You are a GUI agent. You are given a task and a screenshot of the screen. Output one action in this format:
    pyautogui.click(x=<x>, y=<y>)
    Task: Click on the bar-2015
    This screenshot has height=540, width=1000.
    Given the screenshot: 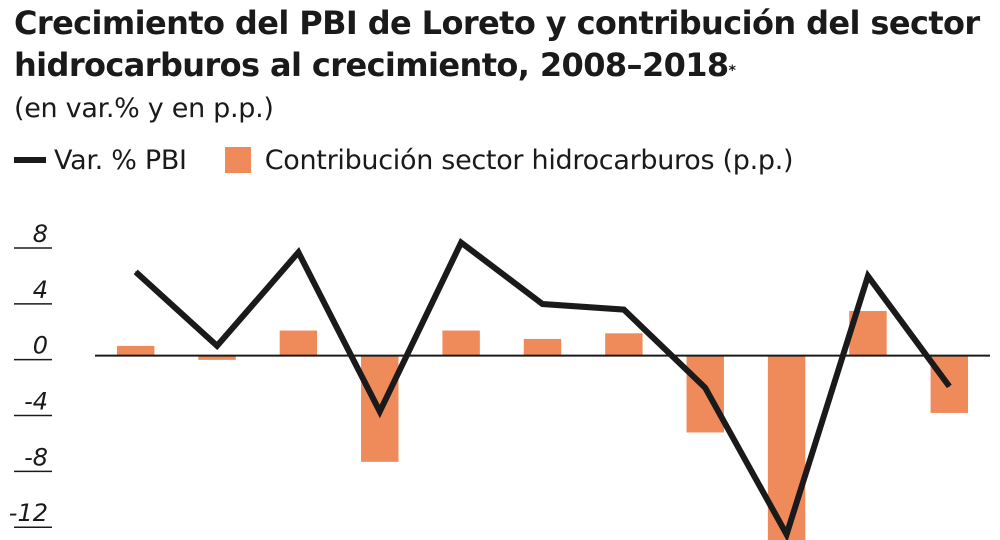 What is the action you would take?
    pyautogui.click(x=705, y=394)
    